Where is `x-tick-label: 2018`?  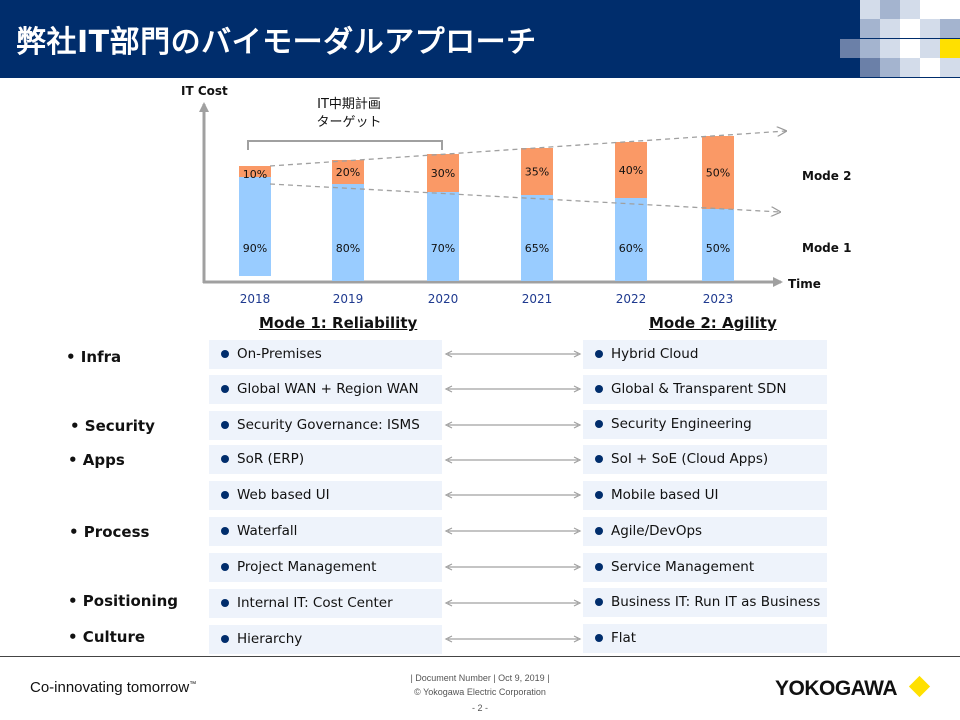
x-tick-label: 2018 is located at coordinates (255, 299).